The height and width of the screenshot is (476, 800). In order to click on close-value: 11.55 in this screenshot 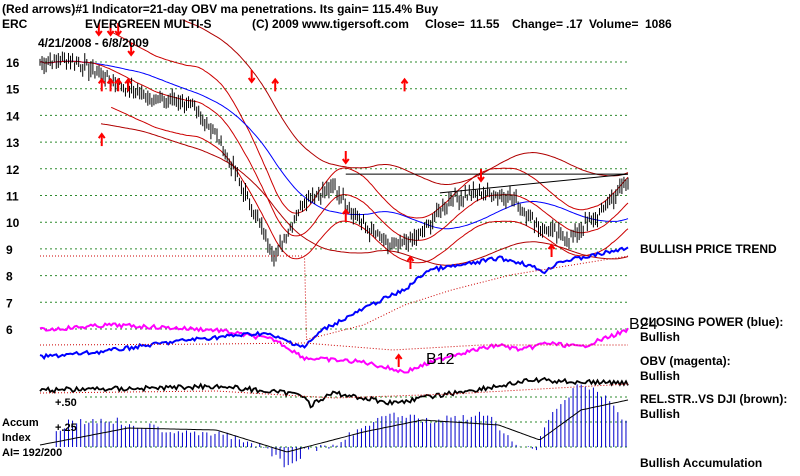, I will do `click(485, 24)`.